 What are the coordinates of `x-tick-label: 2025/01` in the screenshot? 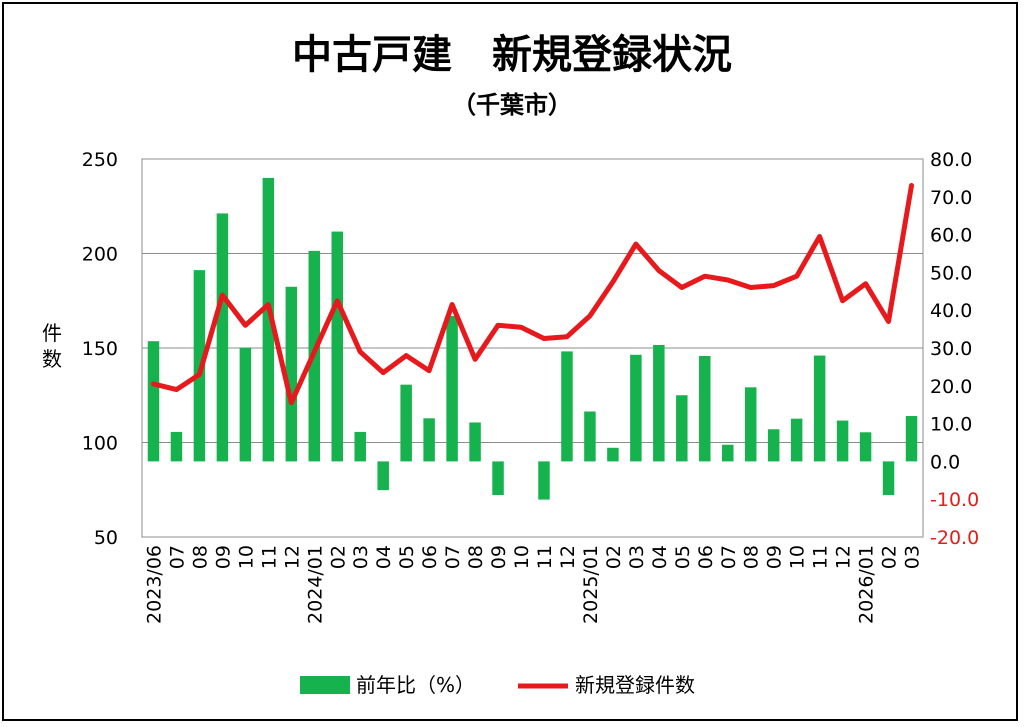 It's located at (591, 584).